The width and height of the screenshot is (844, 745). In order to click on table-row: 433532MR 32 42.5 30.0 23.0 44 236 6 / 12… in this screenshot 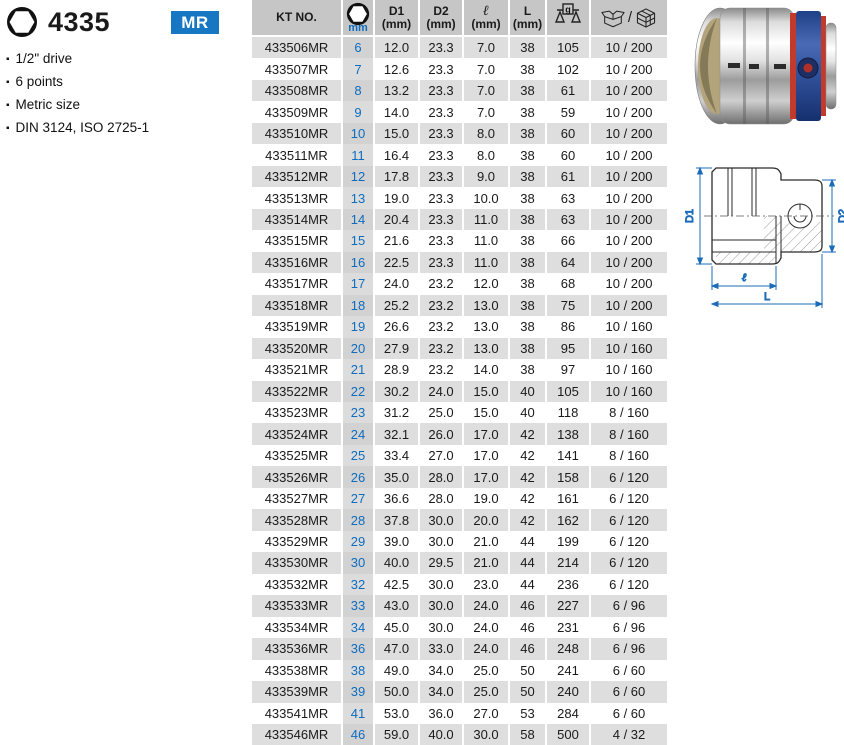, I will do `click(459, 584)`.